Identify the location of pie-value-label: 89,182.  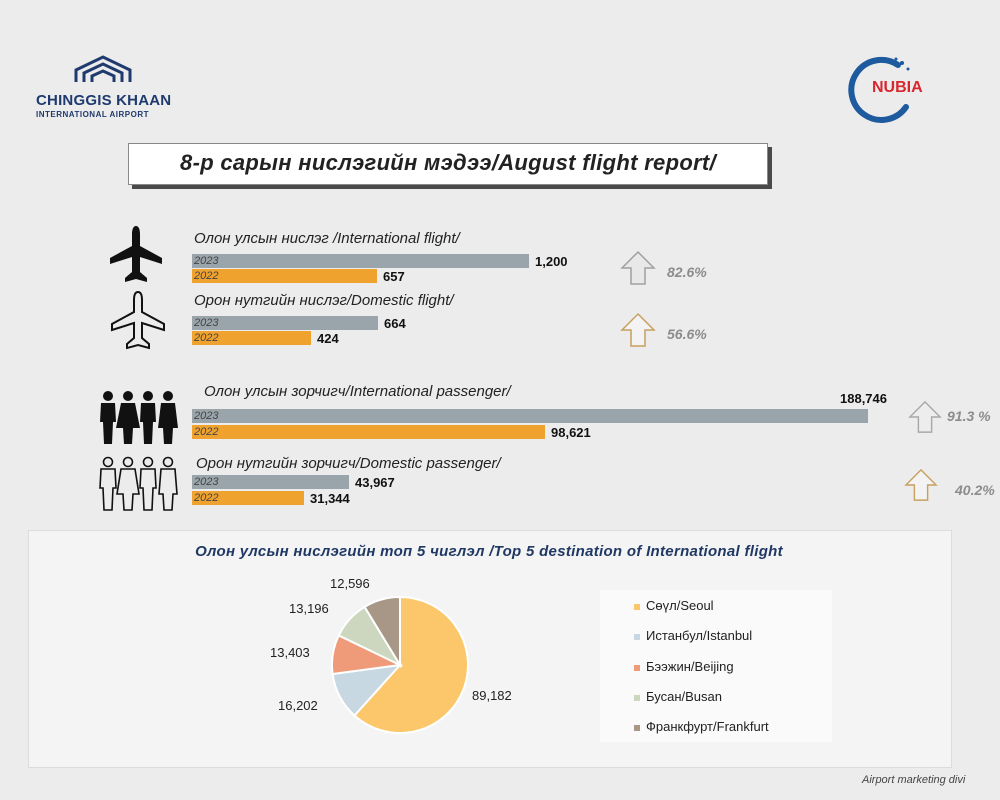
(492, 695).